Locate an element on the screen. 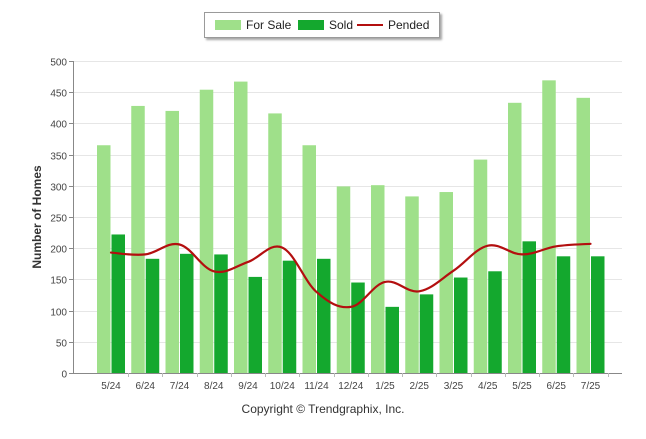 This screenshot has height=439, width=646. y-tick-label: 100 is located at coordinates (58, 313).